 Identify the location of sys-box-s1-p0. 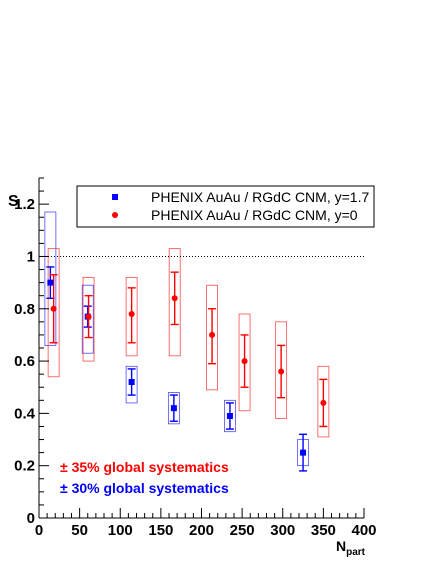
(53, 313).